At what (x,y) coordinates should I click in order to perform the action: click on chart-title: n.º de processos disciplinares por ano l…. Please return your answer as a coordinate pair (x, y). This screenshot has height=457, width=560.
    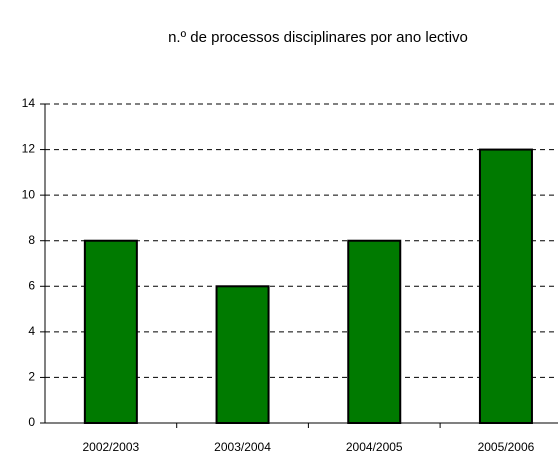
    Looking at the image, I should click on (318, 37).